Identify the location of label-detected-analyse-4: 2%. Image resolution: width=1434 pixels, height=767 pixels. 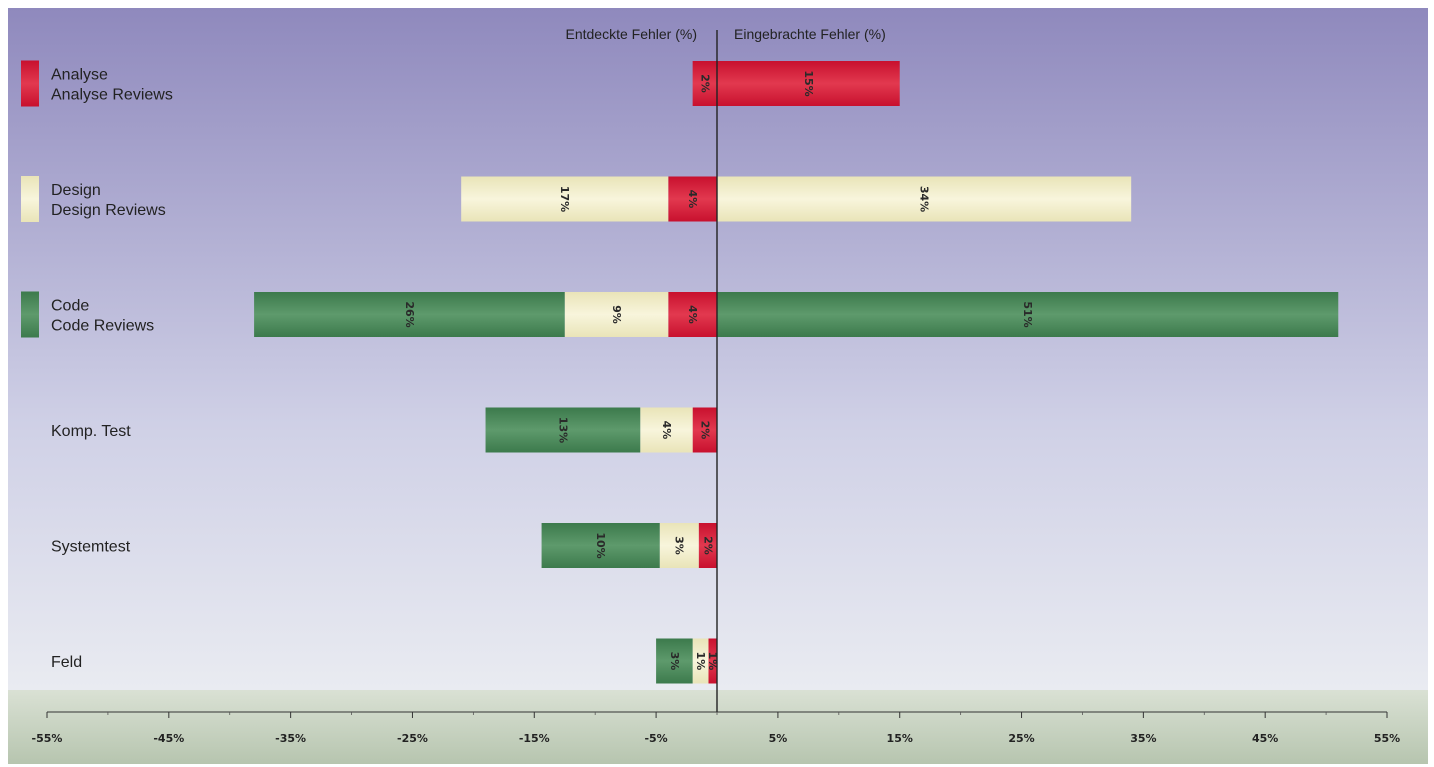
(707, 545).